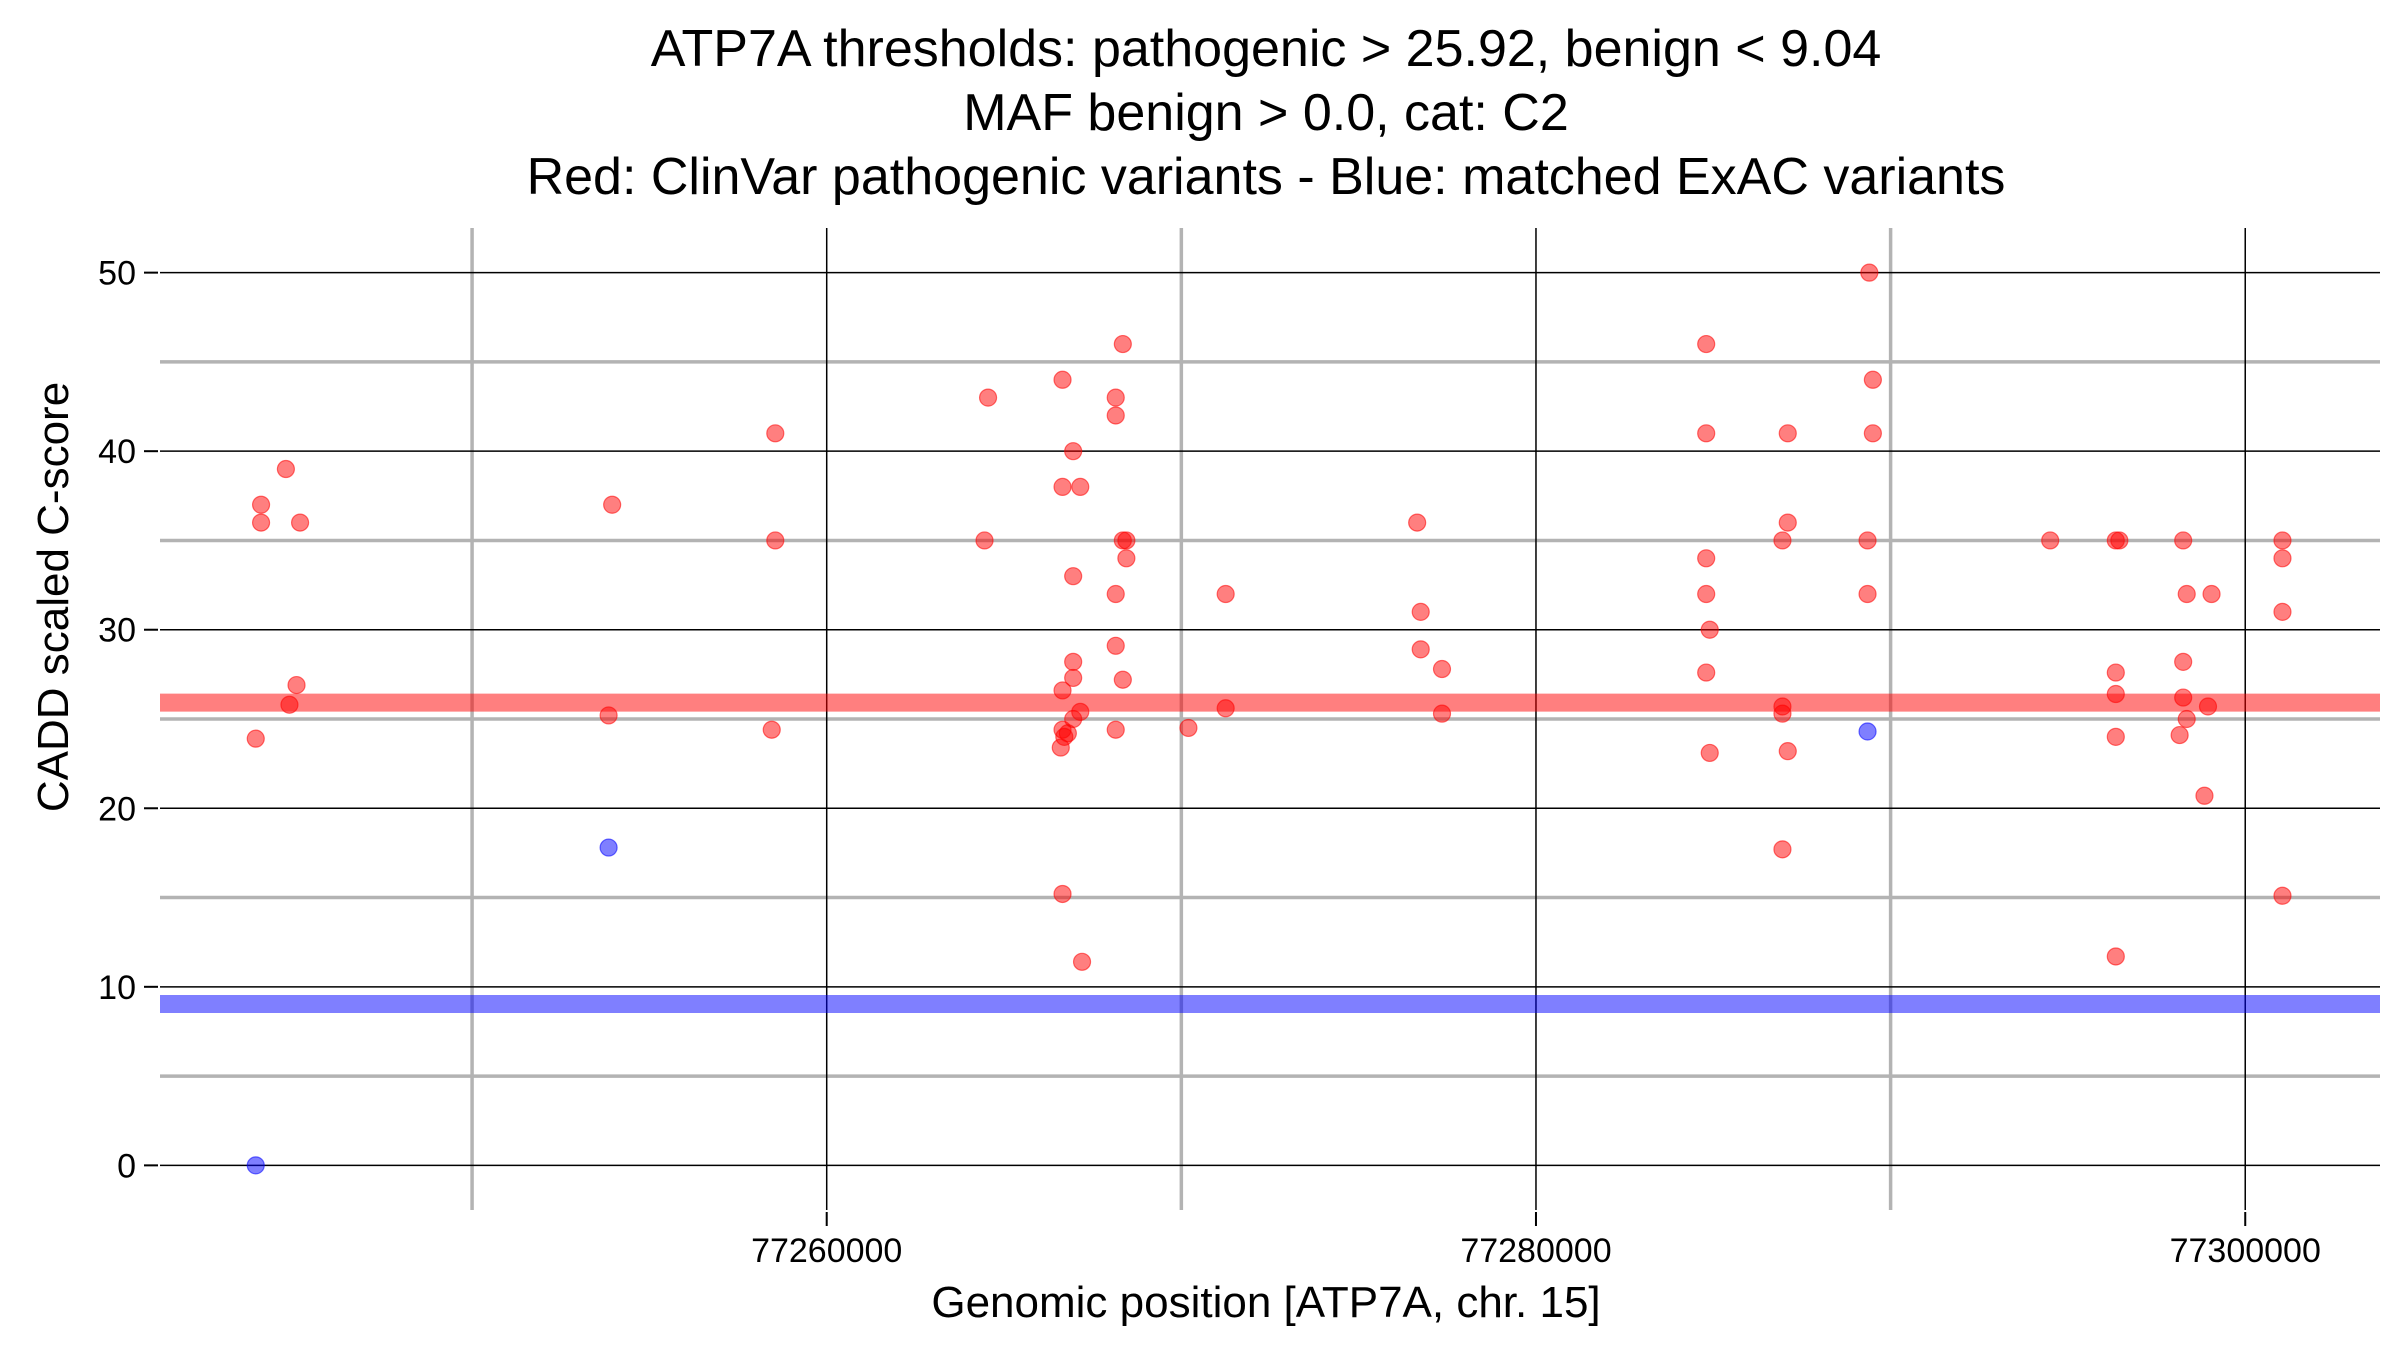 The image size is (2400, 1350). I want to click on x-tick-label: 77260000, so click(826, 1251).